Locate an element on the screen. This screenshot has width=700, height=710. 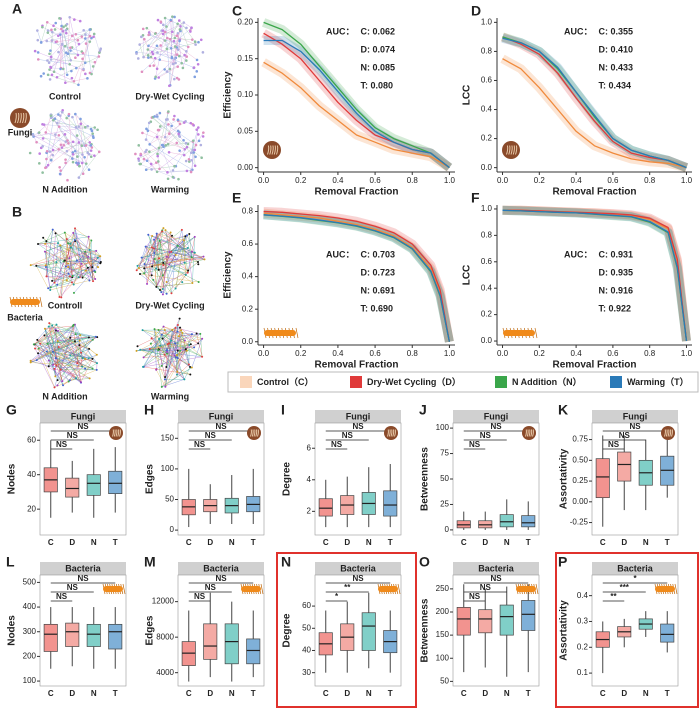
x-tick-label: 1.0 is located at coordinates (687, 180).